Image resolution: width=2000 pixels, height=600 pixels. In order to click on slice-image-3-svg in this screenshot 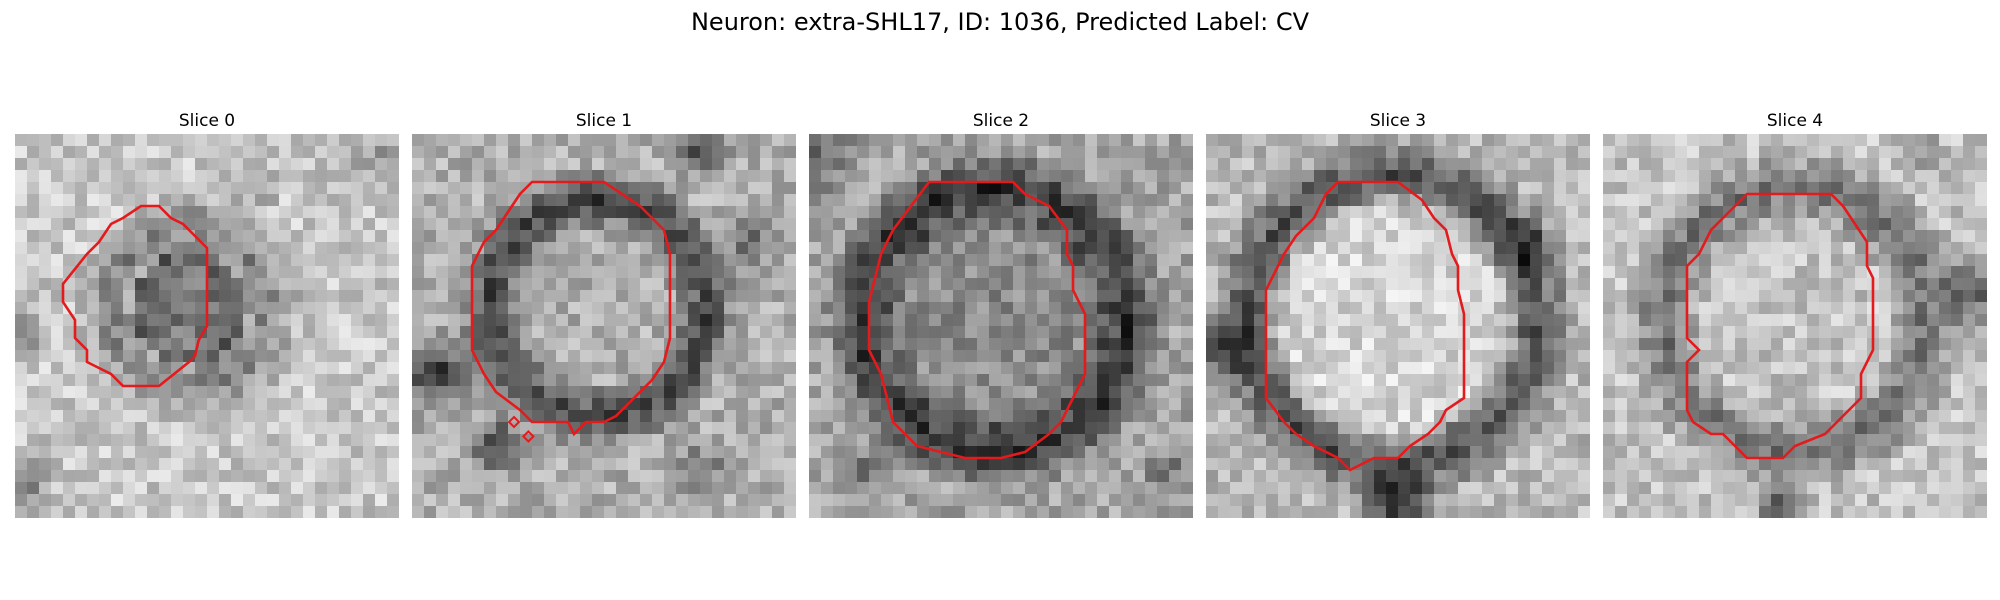, I will do `click(1398, 326)`.